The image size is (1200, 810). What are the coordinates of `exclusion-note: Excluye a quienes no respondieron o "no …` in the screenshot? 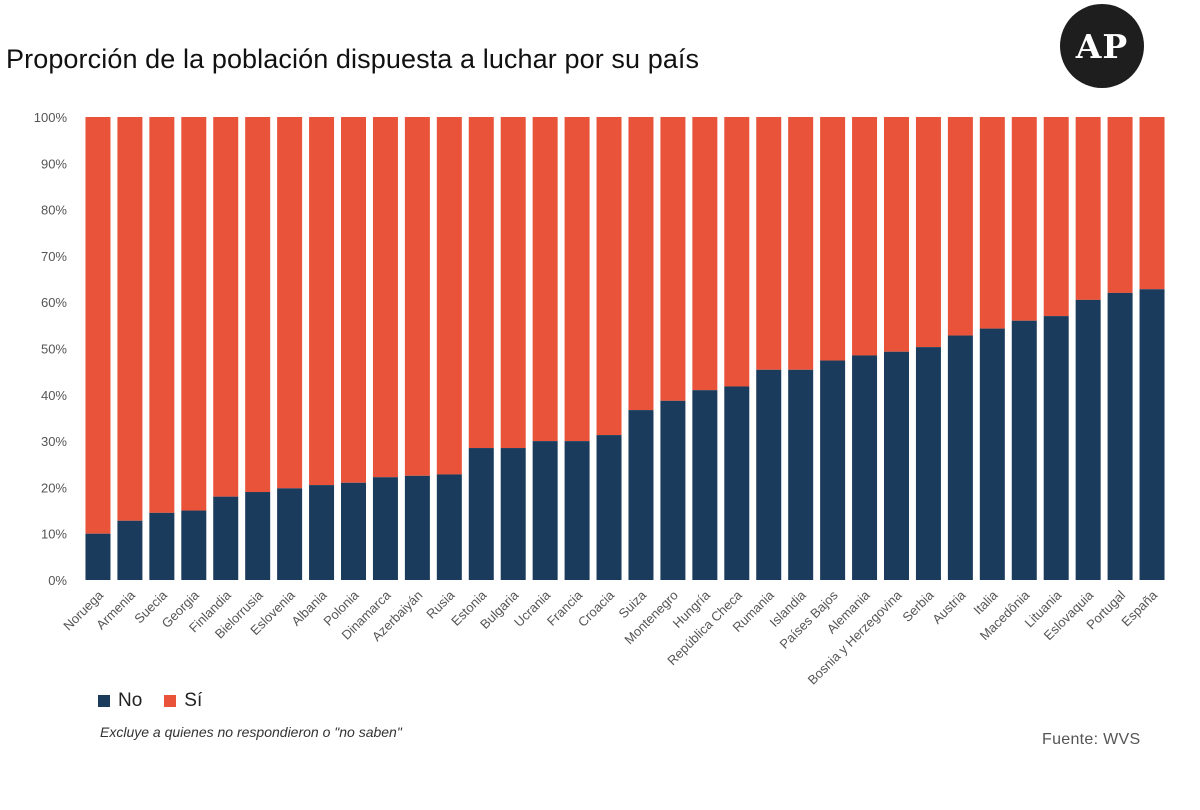 It's located at (251, 732).